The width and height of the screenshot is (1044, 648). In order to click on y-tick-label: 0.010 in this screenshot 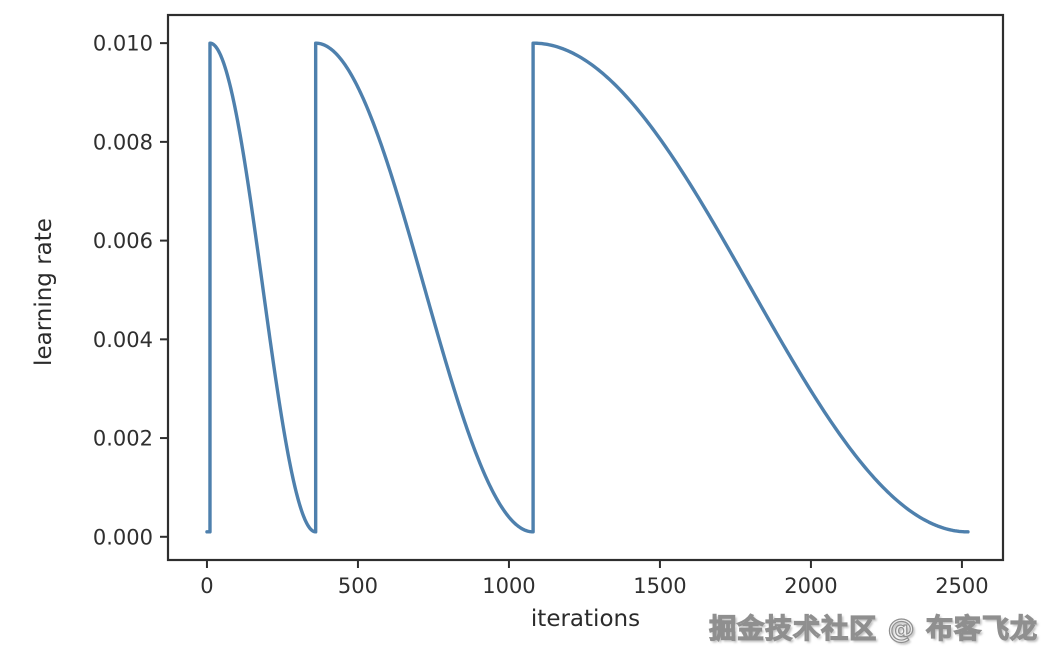, I will do `click(123, 44)`.